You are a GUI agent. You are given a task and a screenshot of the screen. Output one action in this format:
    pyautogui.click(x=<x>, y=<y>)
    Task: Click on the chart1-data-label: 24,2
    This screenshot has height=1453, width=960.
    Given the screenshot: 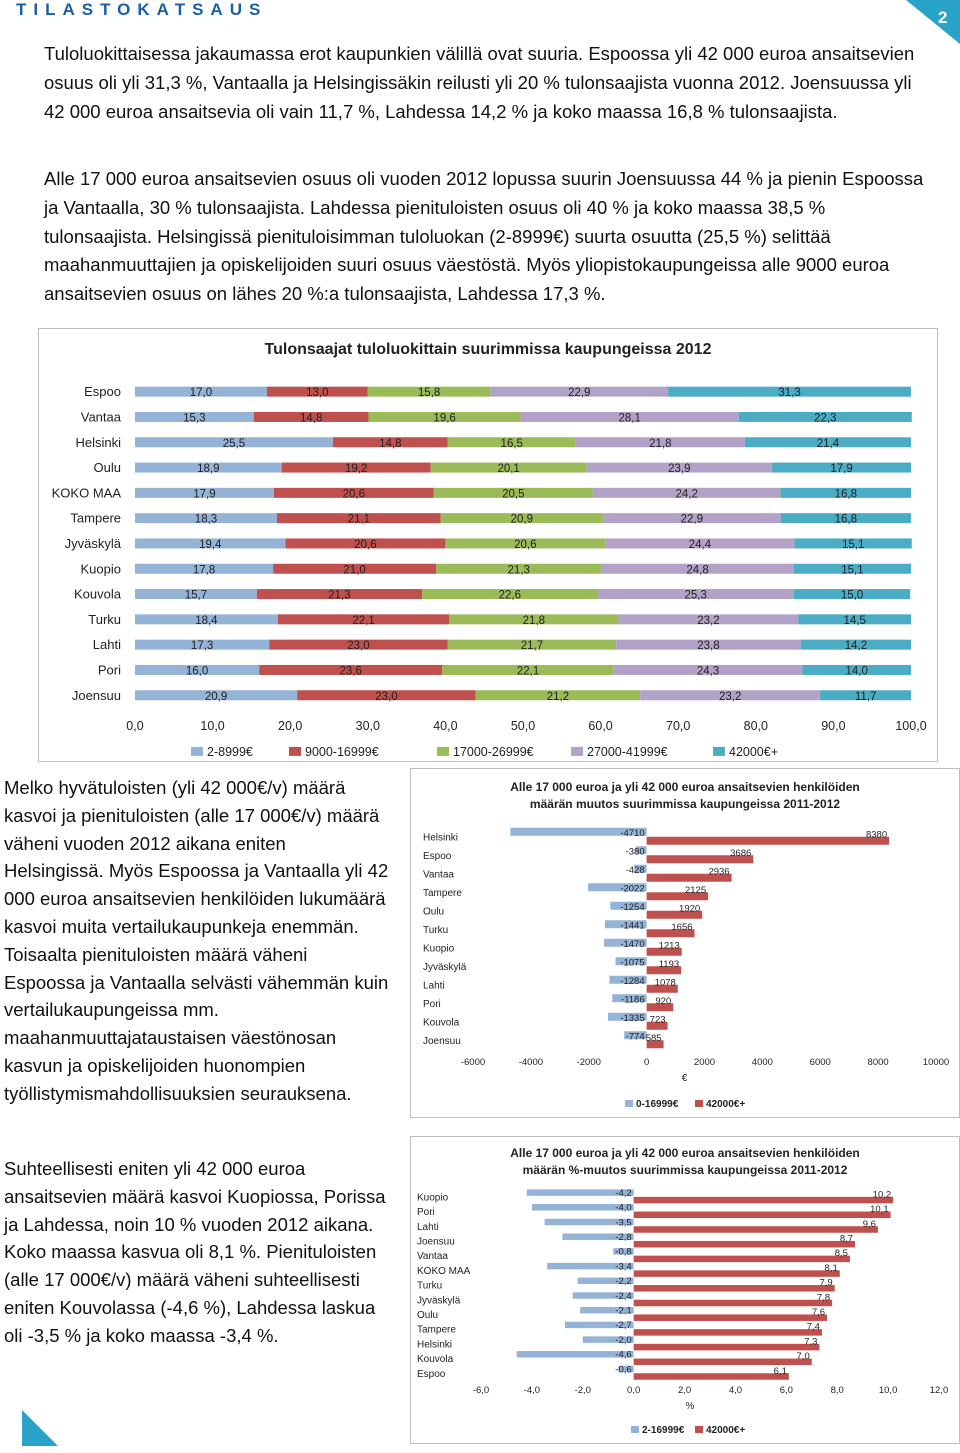 What is the action you would take?
    pyautogui.click(x=687, y=494)
    